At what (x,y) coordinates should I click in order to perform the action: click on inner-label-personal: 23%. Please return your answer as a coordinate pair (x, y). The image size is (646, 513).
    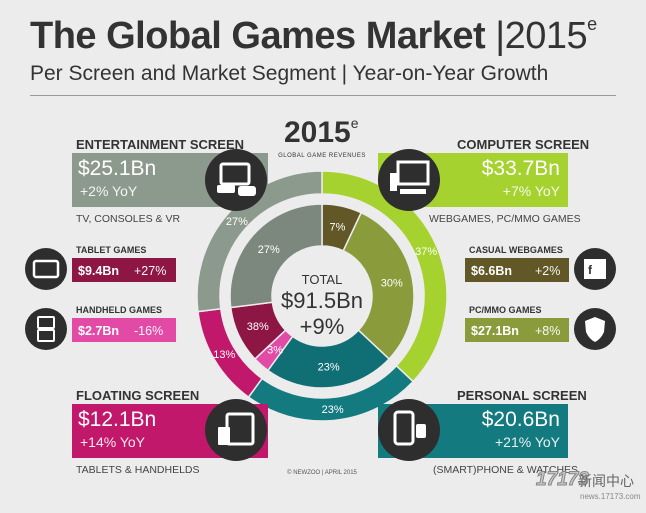
    Looking at the image, I should click on (329, 368).